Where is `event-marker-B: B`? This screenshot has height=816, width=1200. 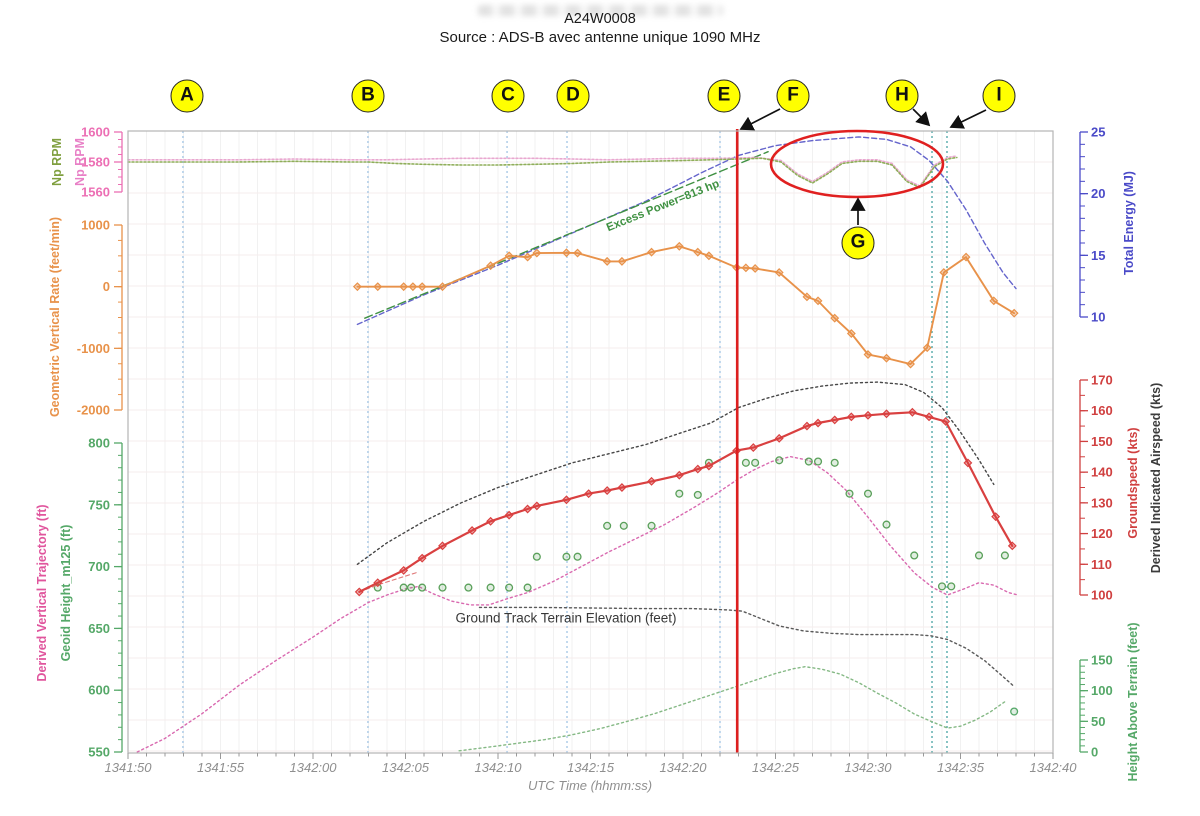
event-marker-B: B is located at coordinates (368, 96).